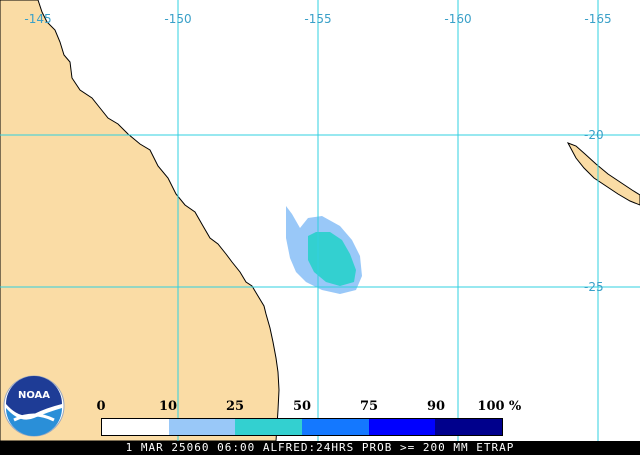  Describe the element at coordinates (38, 19) in the screenshot. I see `lon-label: -145` at that location.